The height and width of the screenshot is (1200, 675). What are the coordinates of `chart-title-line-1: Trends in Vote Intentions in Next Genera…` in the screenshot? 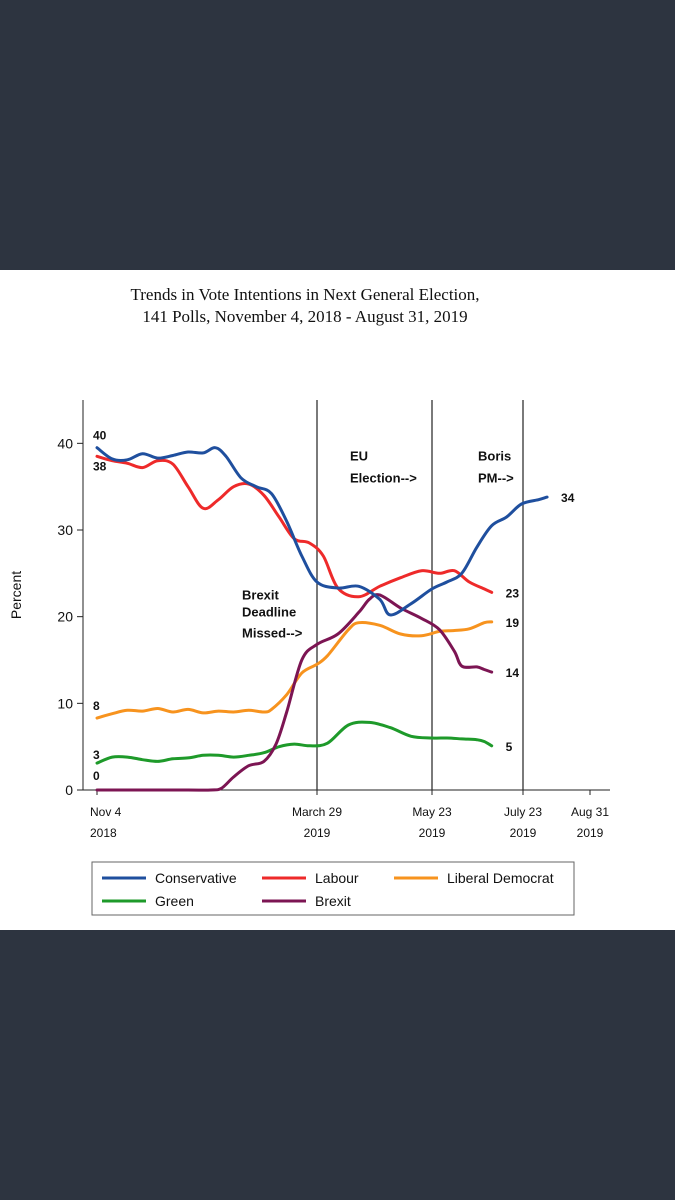 It's located at (305, 294).